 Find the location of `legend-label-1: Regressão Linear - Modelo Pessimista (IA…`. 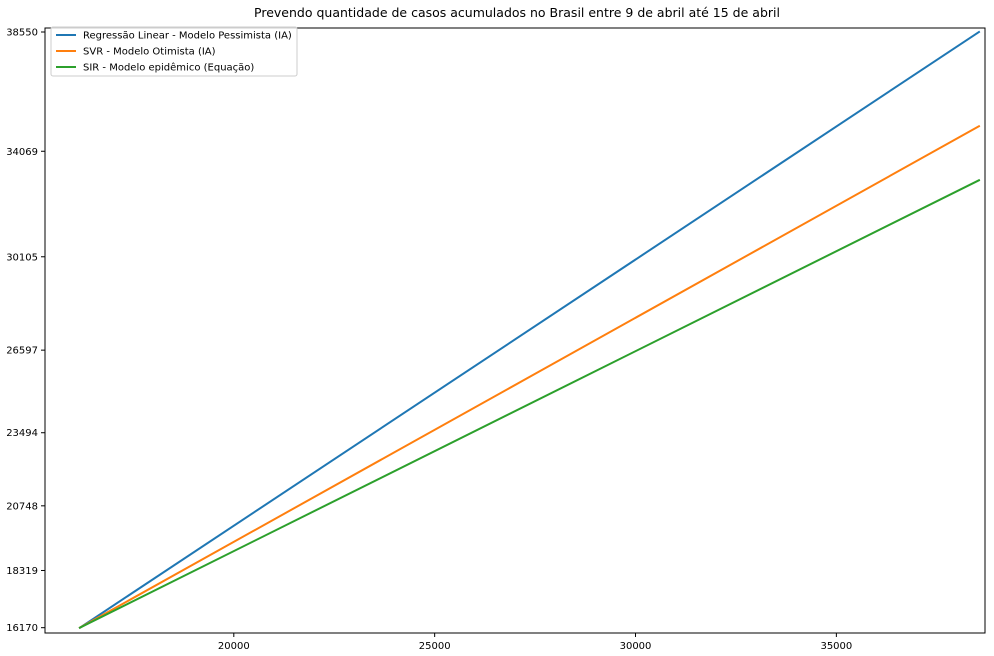

legend-label-1: Regressão Linear - Modelo Pessimista (IA… is located at coordinates (187, 36).